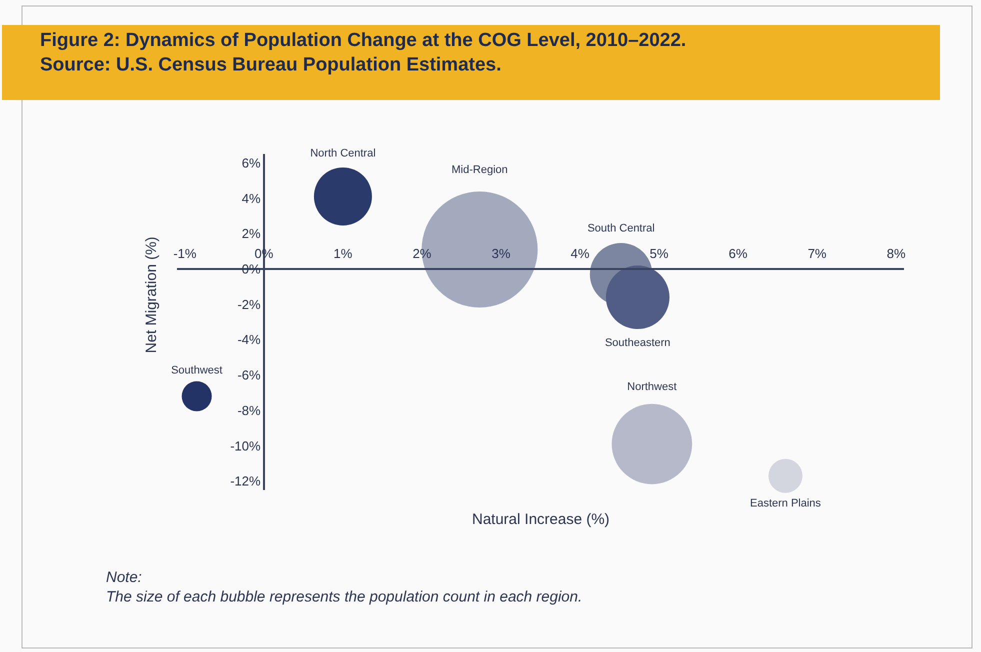  What do you see at coordinates (249, 340) in the screenshot?
I see `y-tick-label: -4%` at bounding box center [249, 340].